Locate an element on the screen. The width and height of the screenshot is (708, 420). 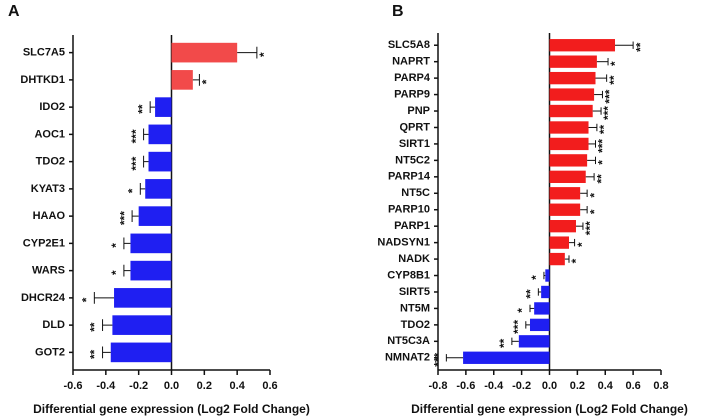
category-label: IDO2 is located at coordinates (52, 107).